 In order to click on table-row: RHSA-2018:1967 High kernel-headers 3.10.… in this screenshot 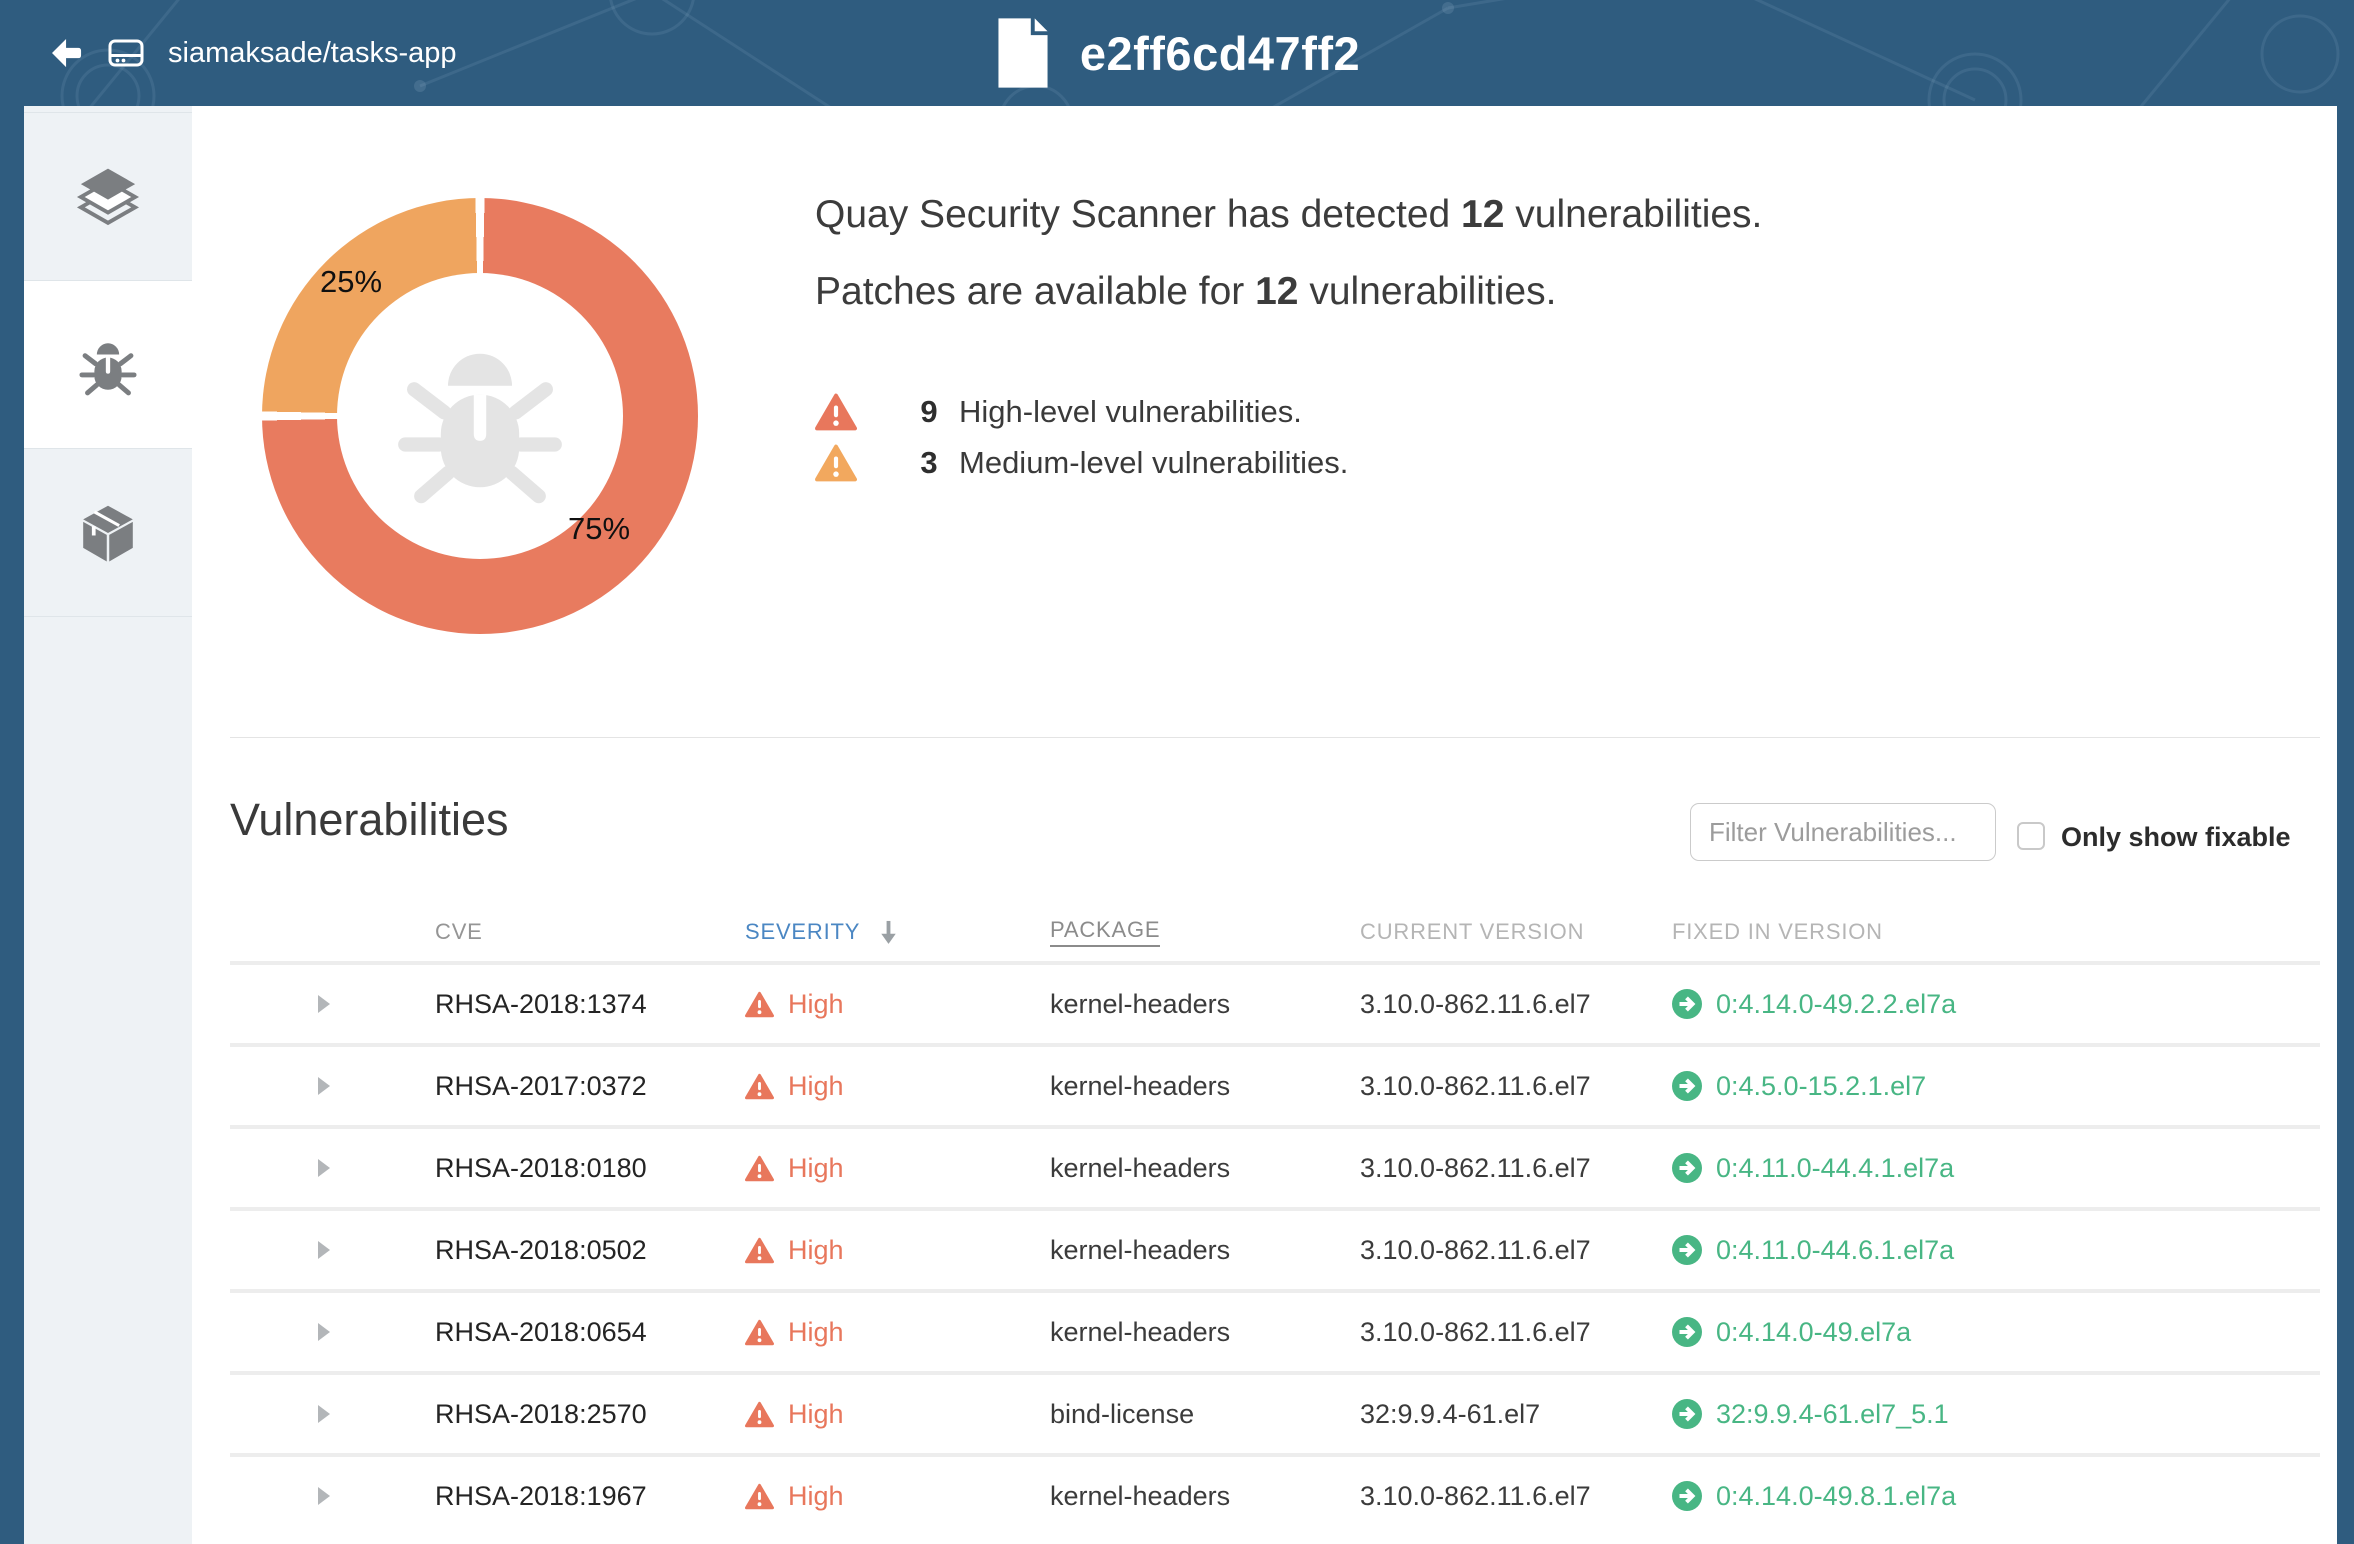, I will do `click(1275, 1494)`.